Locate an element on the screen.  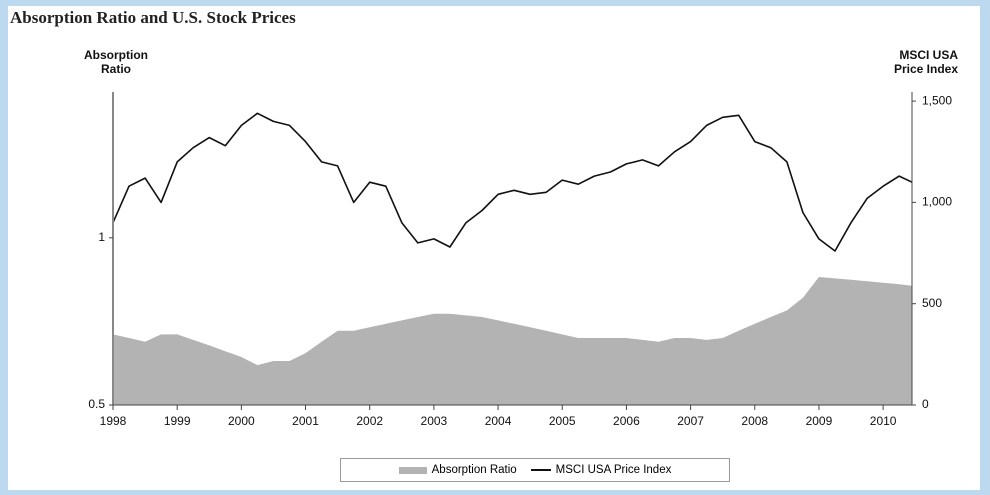
y2-axis-title: MSCI USA Price Index is located at coordinates (925, 62).